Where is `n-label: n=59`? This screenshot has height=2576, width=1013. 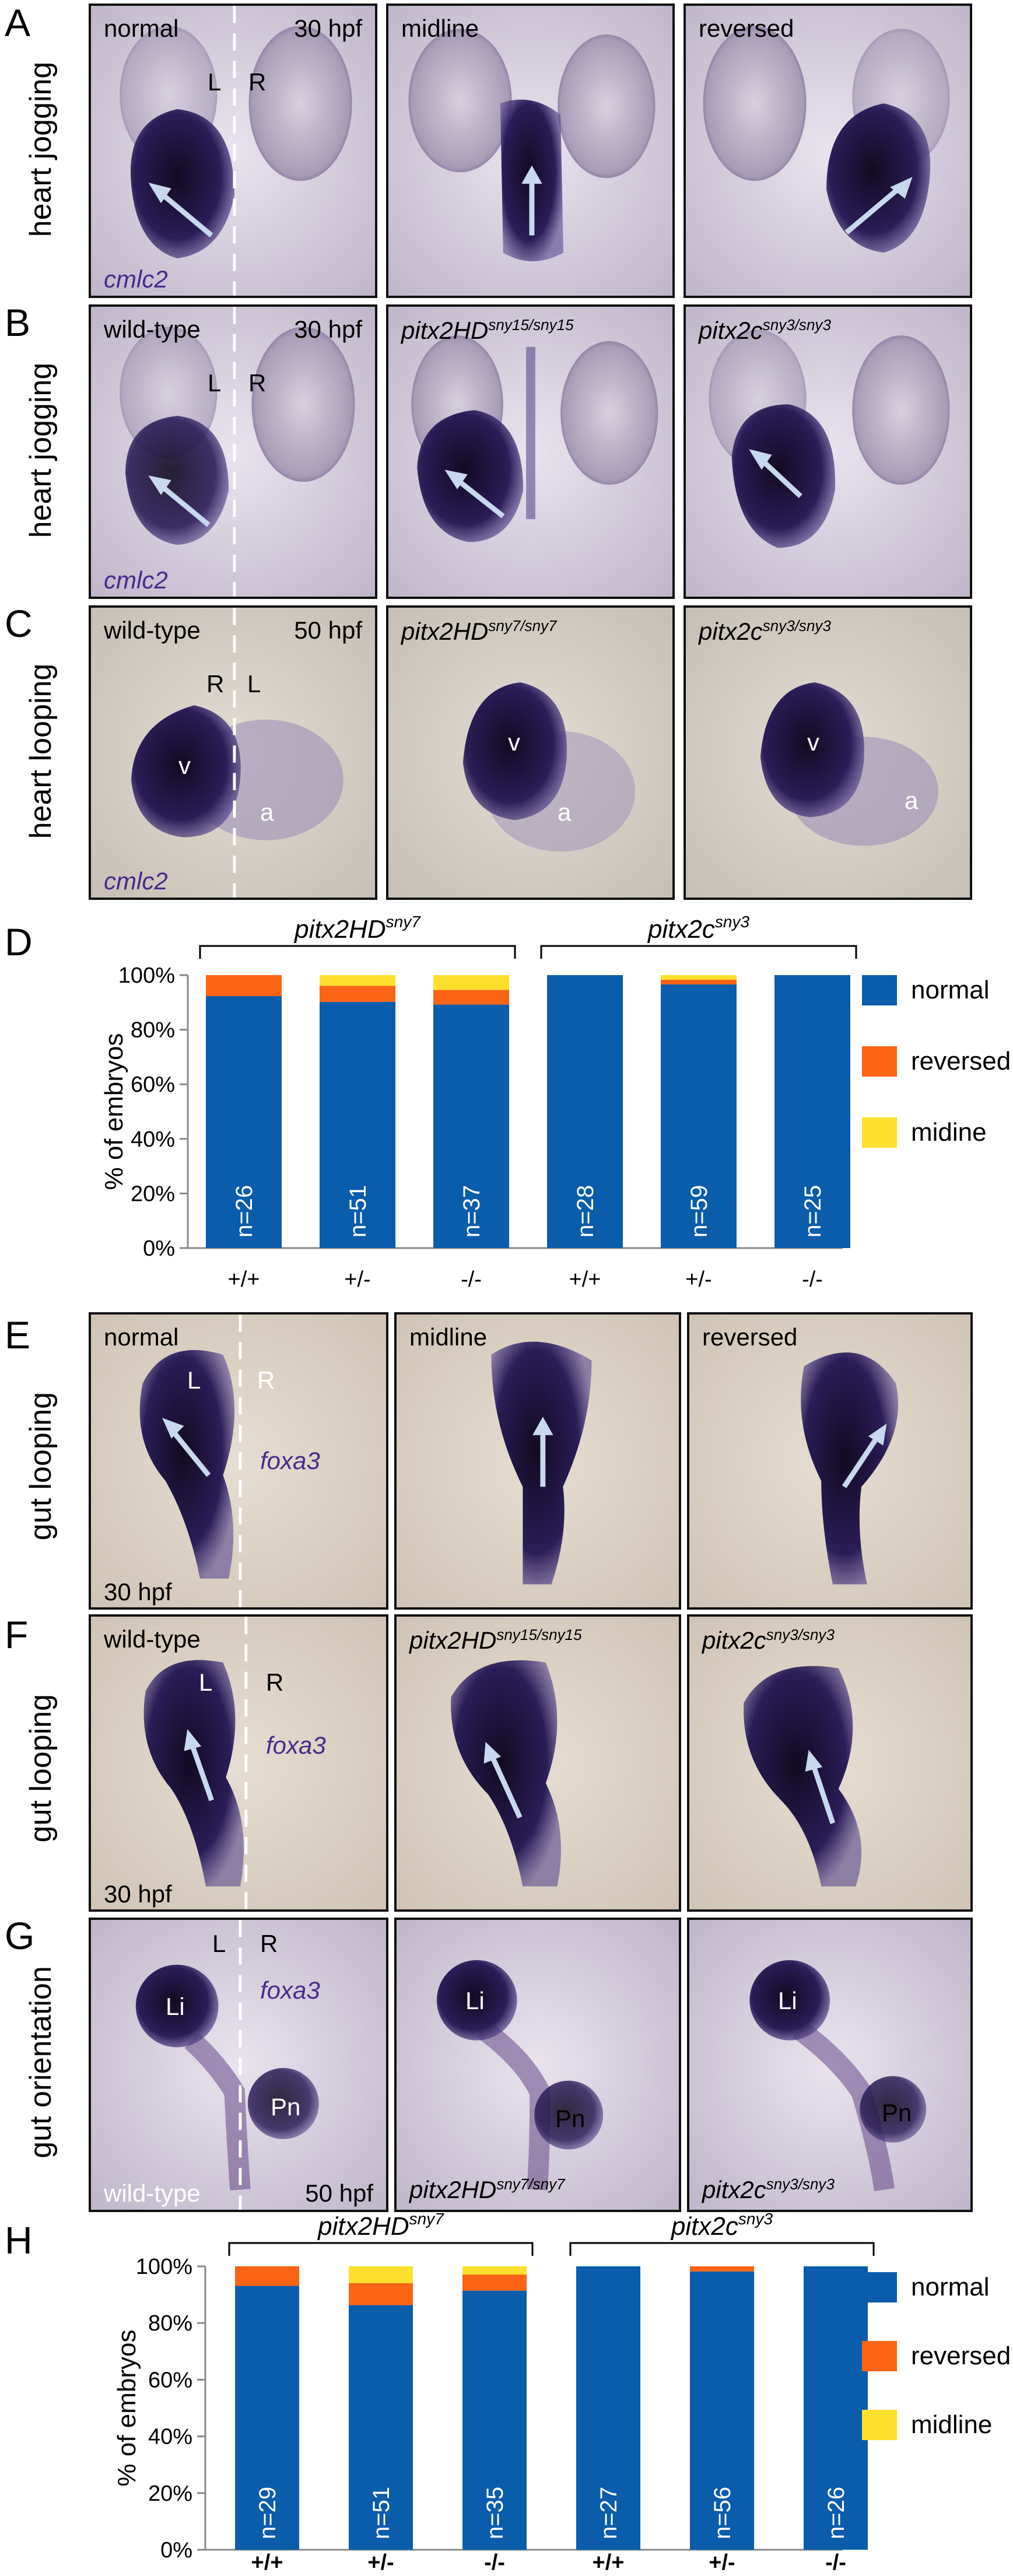
n-label: n=59 is located at coordinates (699, 1211).